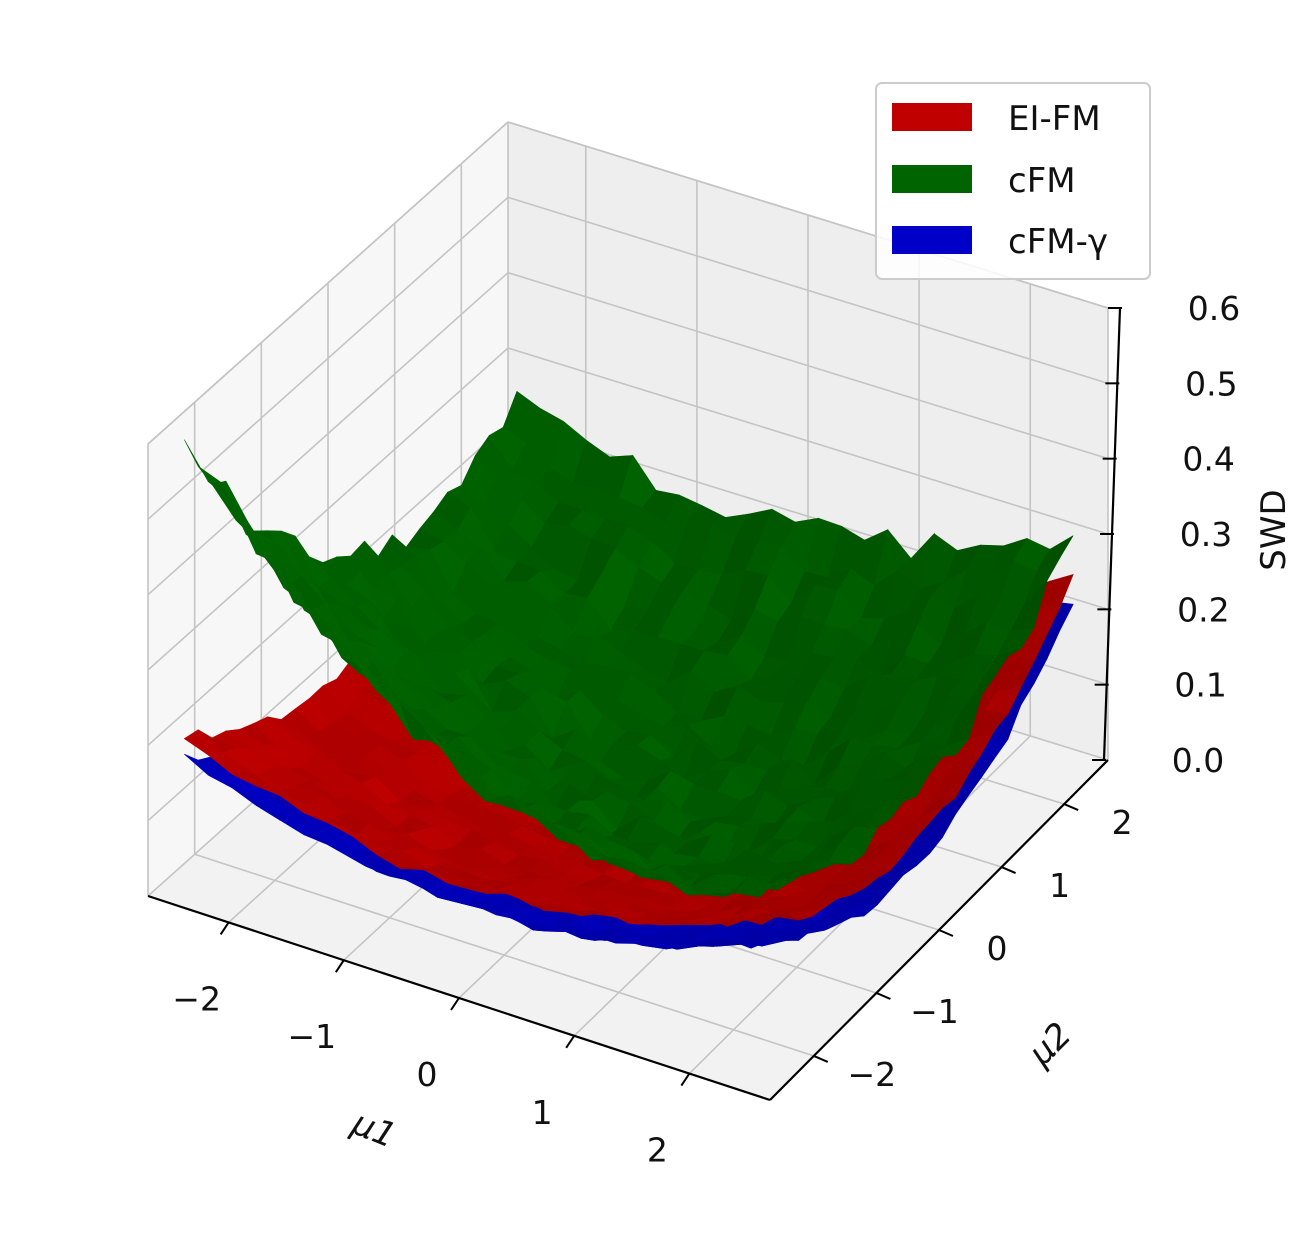 The image size is (1296, 1241). What do you see at coordinates (934, 1011) in the screenshot?
I see `y-tick-label: −1` at bounding box center [934, 1011].